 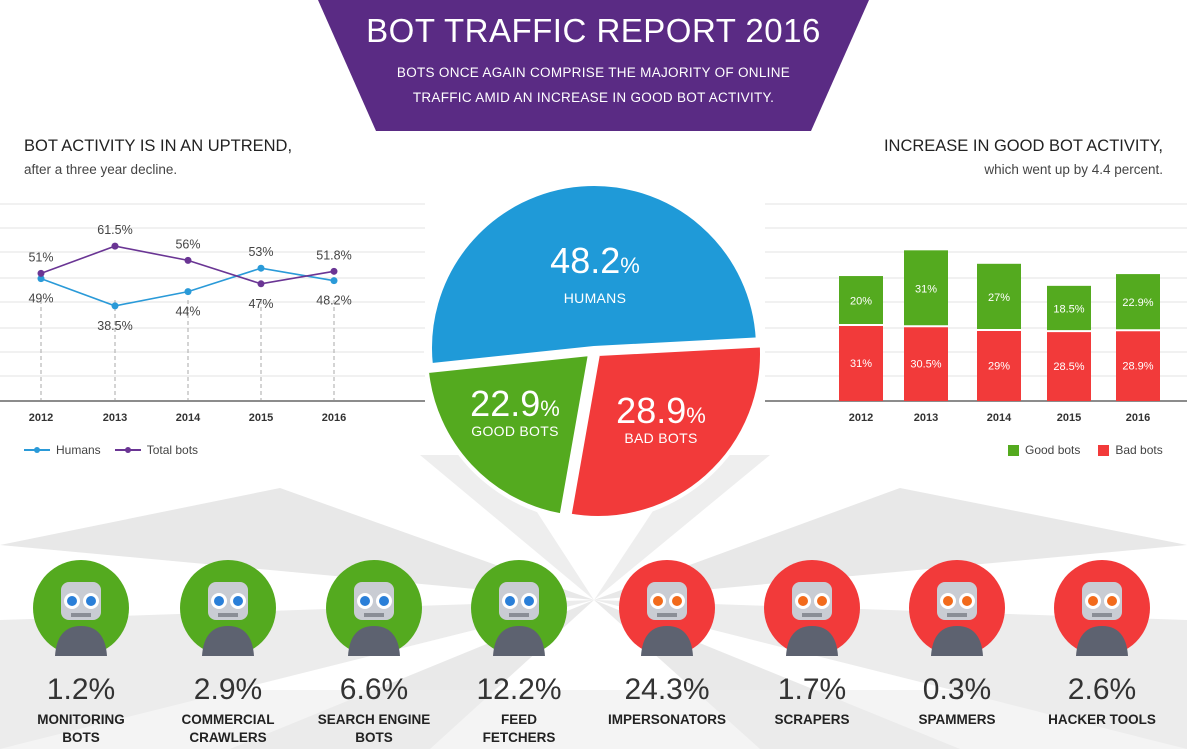 I want to click on humans-data-label: 48.2%, so click(x=333, y=301).